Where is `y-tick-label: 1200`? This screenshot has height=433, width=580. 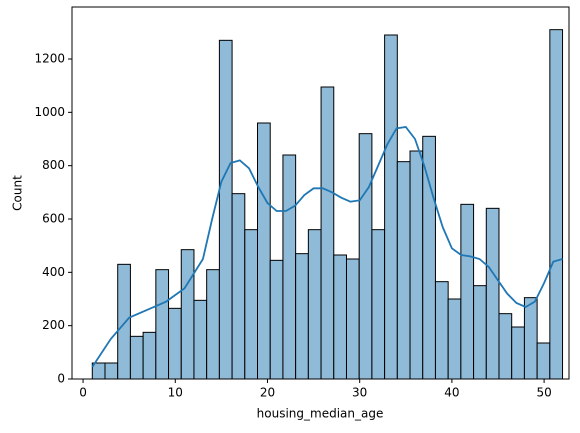 y-tick-label: 1200 is located at coordinates (49, 59).